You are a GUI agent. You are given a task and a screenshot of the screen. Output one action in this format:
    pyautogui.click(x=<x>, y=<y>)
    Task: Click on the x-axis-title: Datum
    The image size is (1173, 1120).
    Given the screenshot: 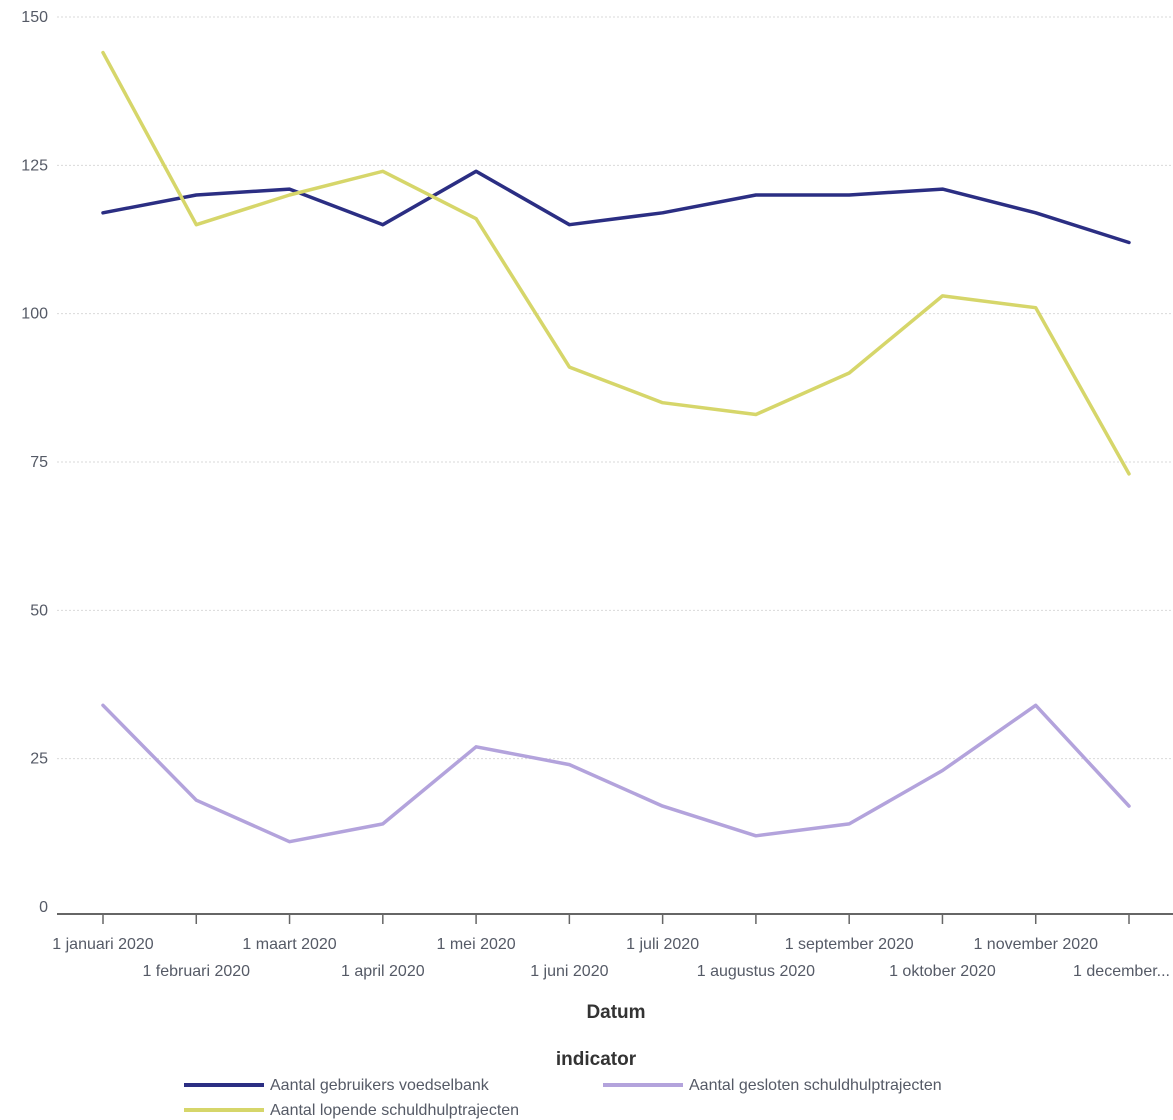 What is the action you would take?
    pyautogui.click(x=615, y=1012)
    